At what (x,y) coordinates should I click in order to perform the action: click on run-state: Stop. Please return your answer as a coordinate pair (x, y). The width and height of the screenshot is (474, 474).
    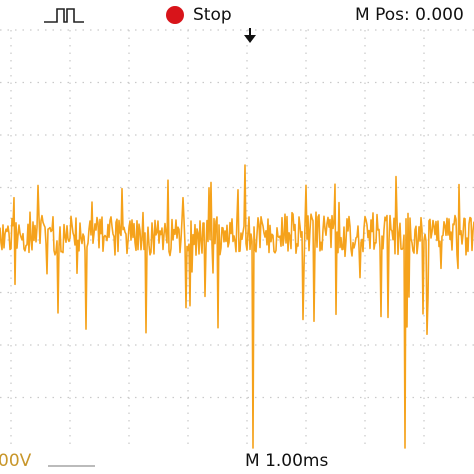
    Looking at the image, I should click on (212, 15).